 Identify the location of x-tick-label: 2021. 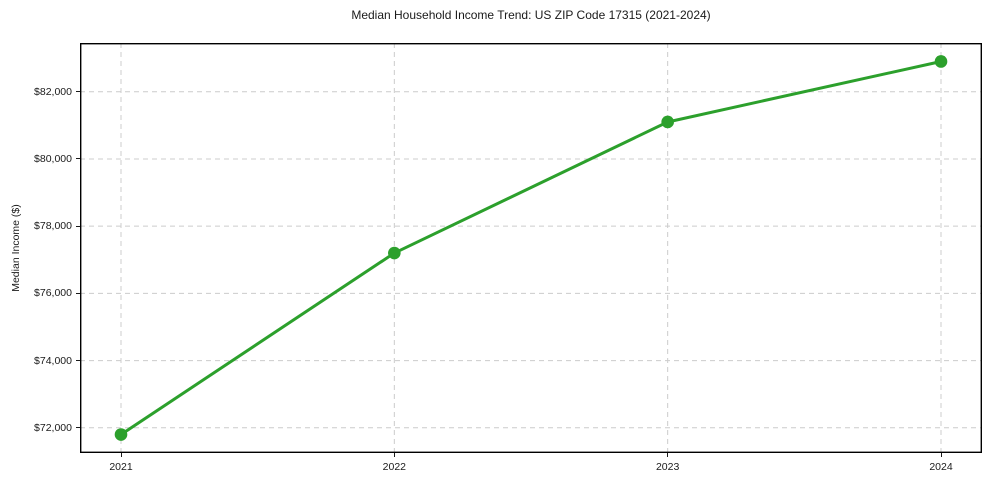
(121, 467).